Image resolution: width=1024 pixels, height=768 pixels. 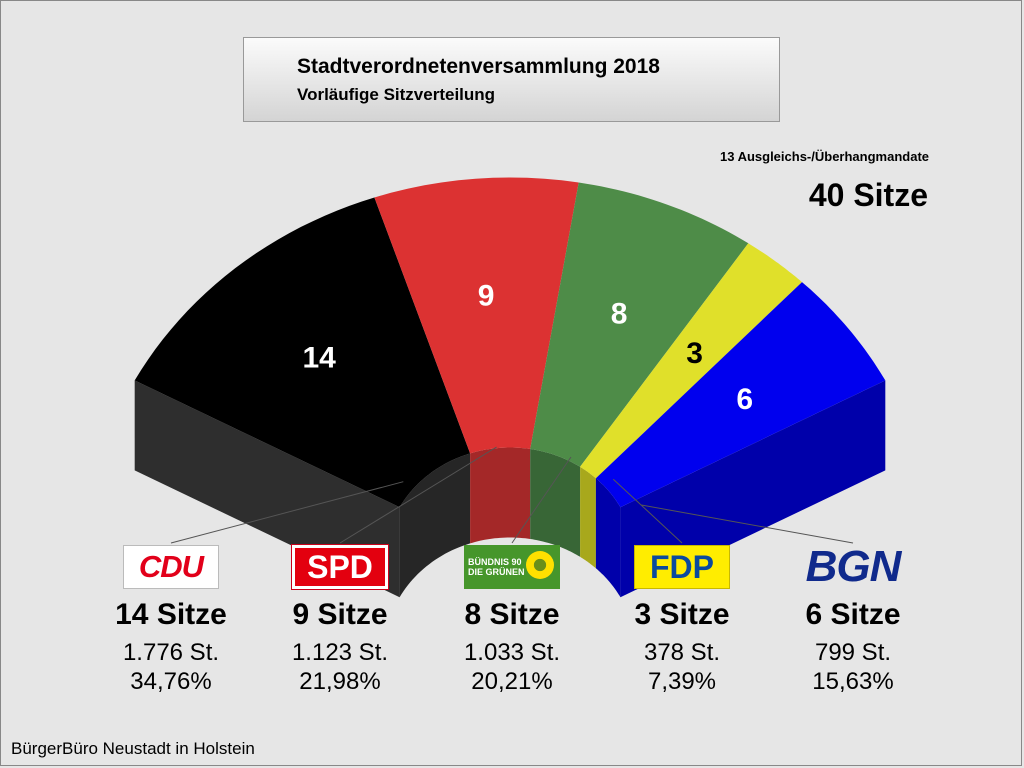 What do you see at coordinates (486, 295) in the screenshot?
I see `seat-count-label: 9` at bounding box center [486, 295].